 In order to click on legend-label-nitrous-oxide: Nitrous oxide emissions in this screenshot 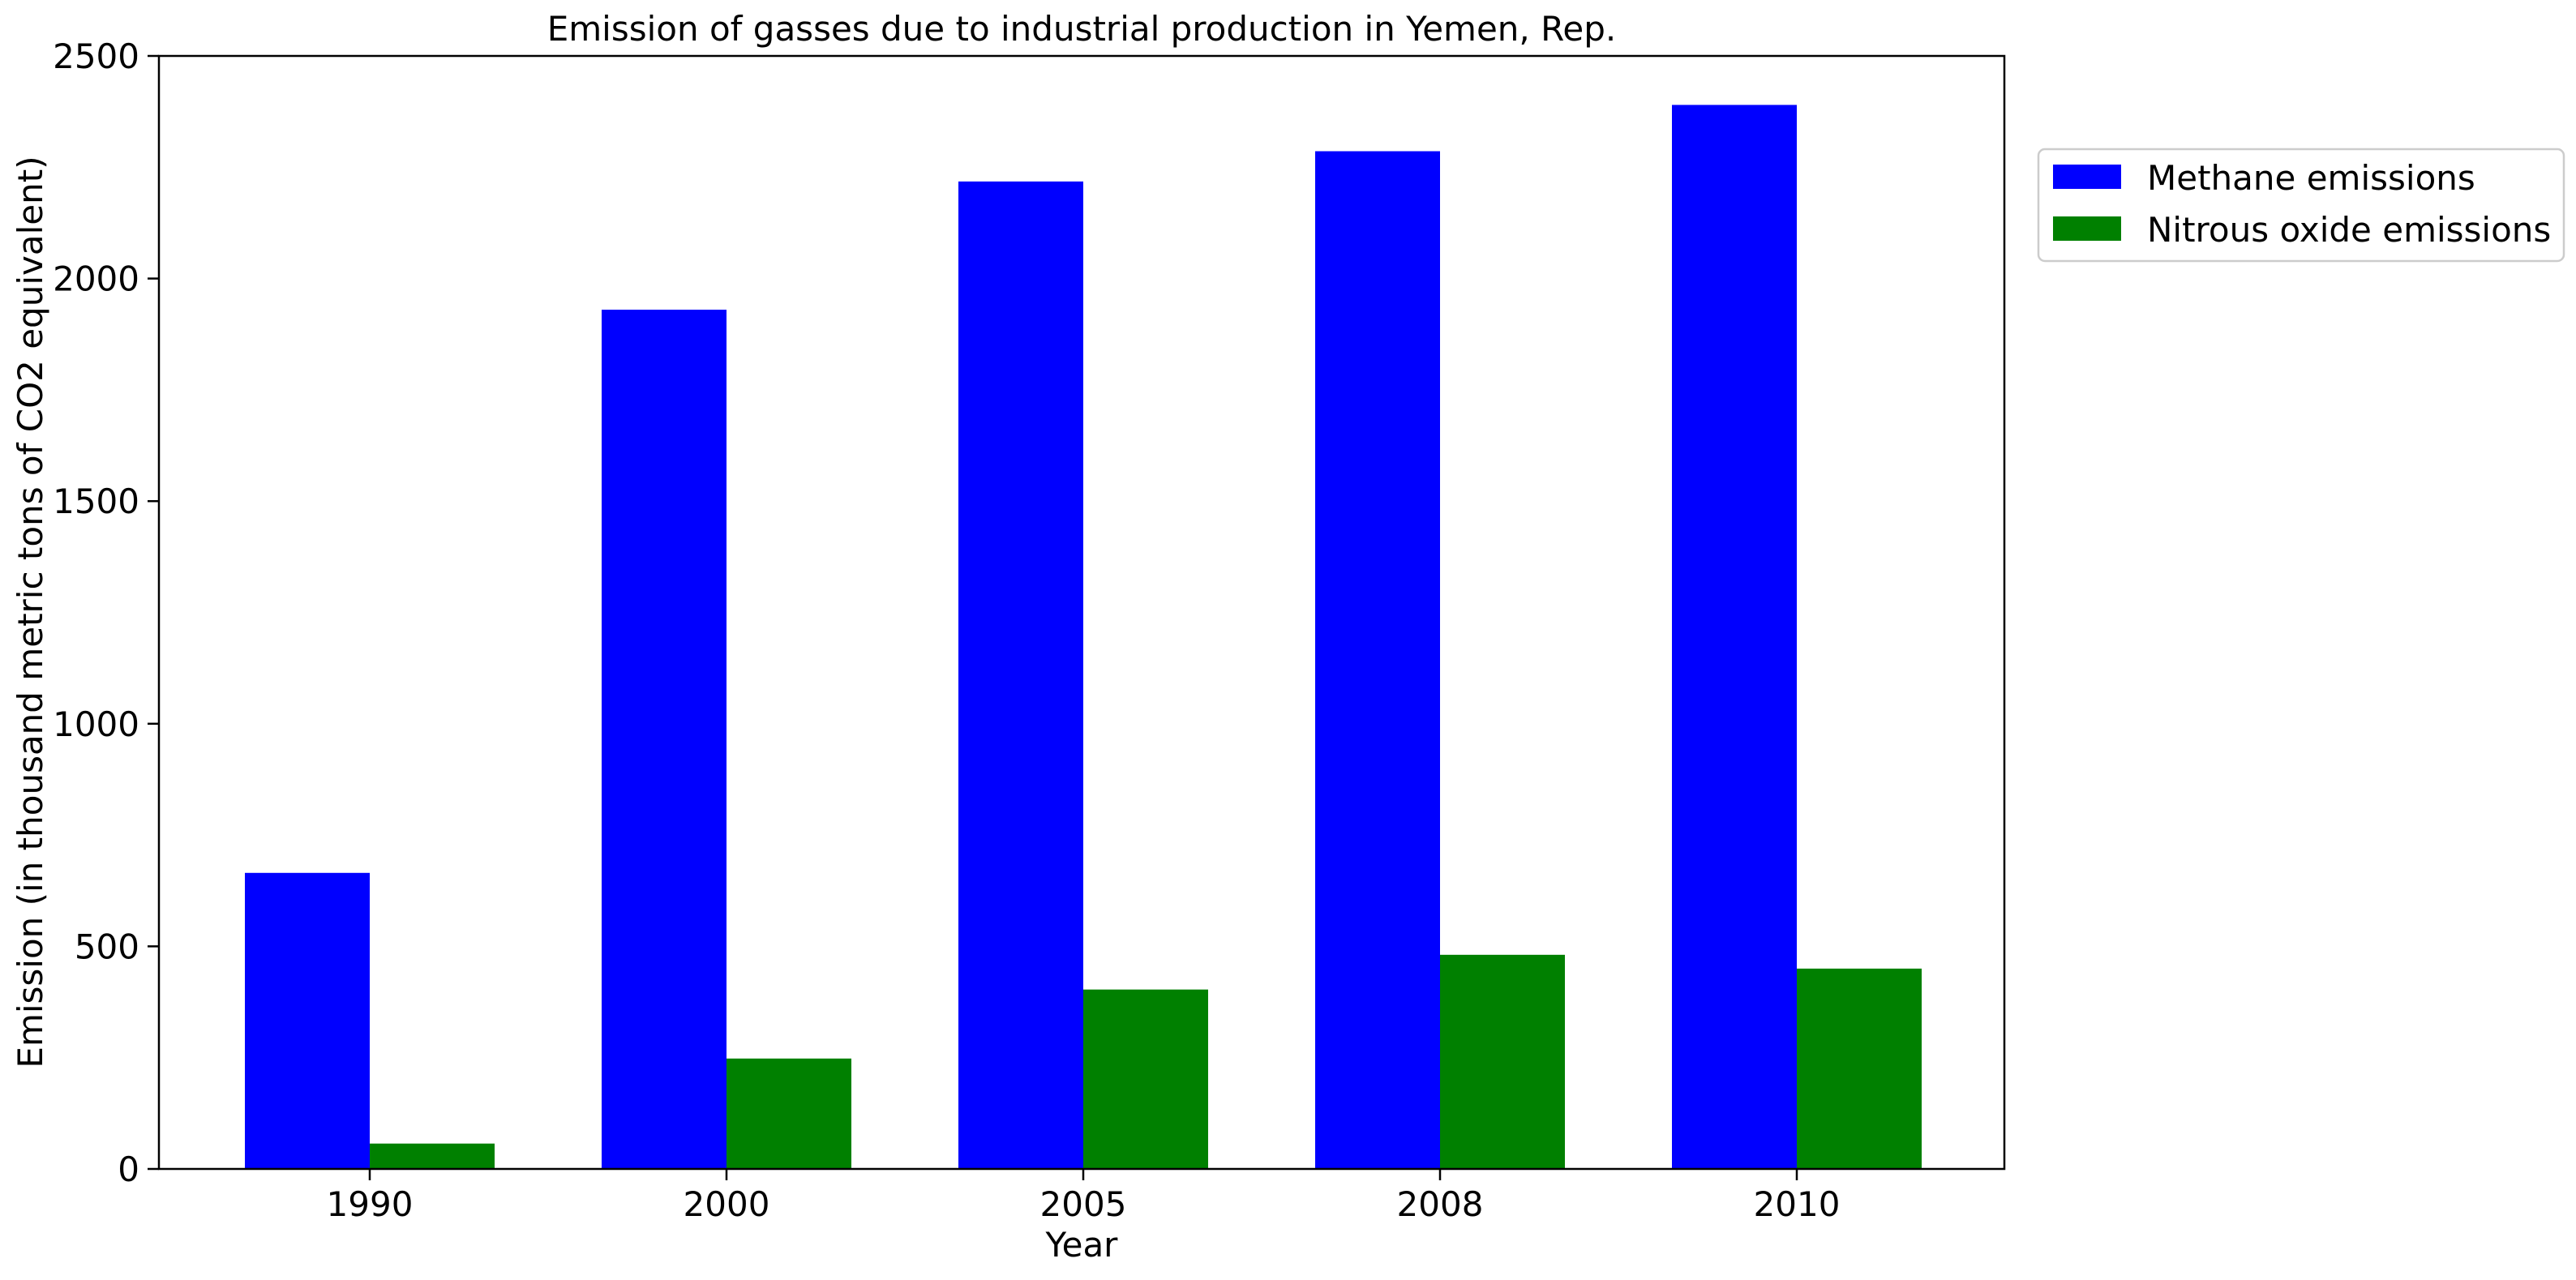, I will do `click(2349, 230)`.